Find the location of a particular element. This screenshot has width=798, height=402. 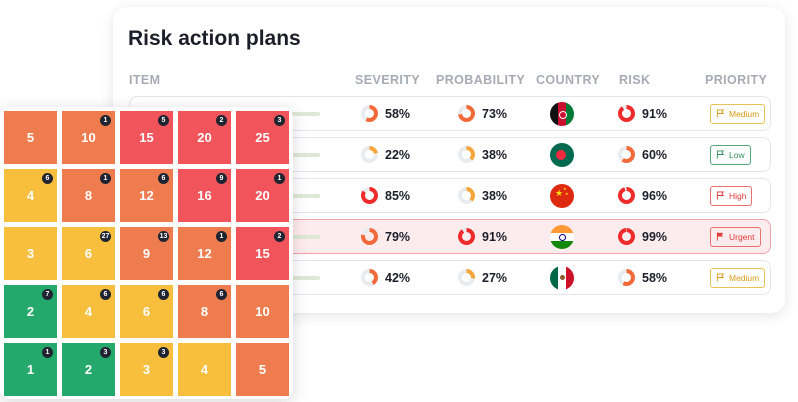

matrix-cell: 12 1 is located at coordinates (204, 253).